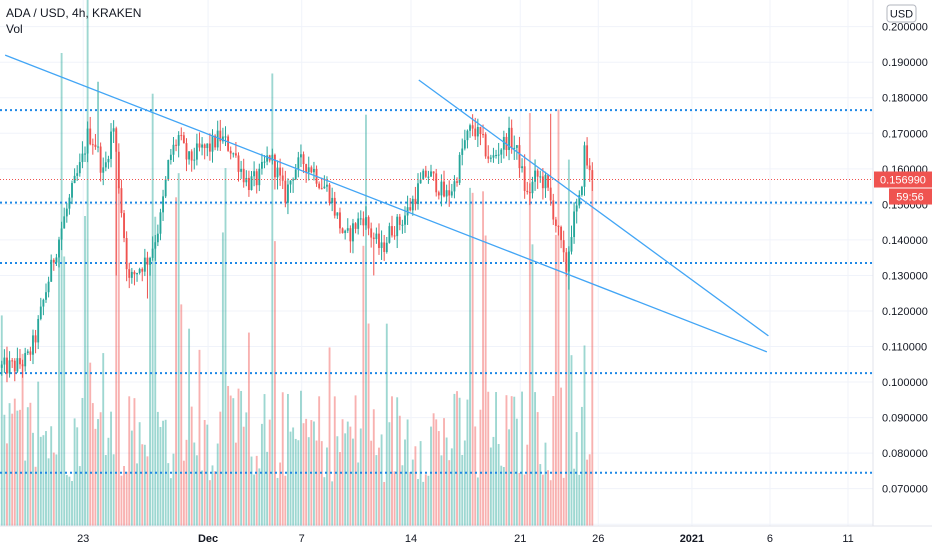 This screenshot has height=555, width=932. What do you see at coordinates (905, 28) in the screenshot?
I see `price-tick-label: 0.200000` at bounding box center [905, 28].